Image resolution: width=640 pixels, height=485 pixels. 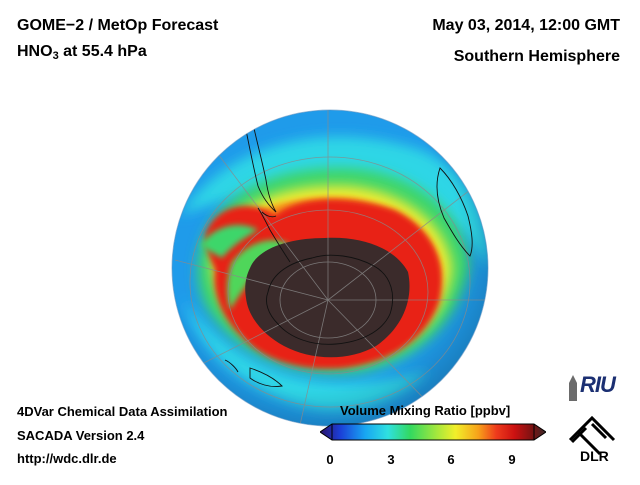 I want to click on datetime-label: May 03, 2014, 12:00 GMT, so click(x=526, y=25).